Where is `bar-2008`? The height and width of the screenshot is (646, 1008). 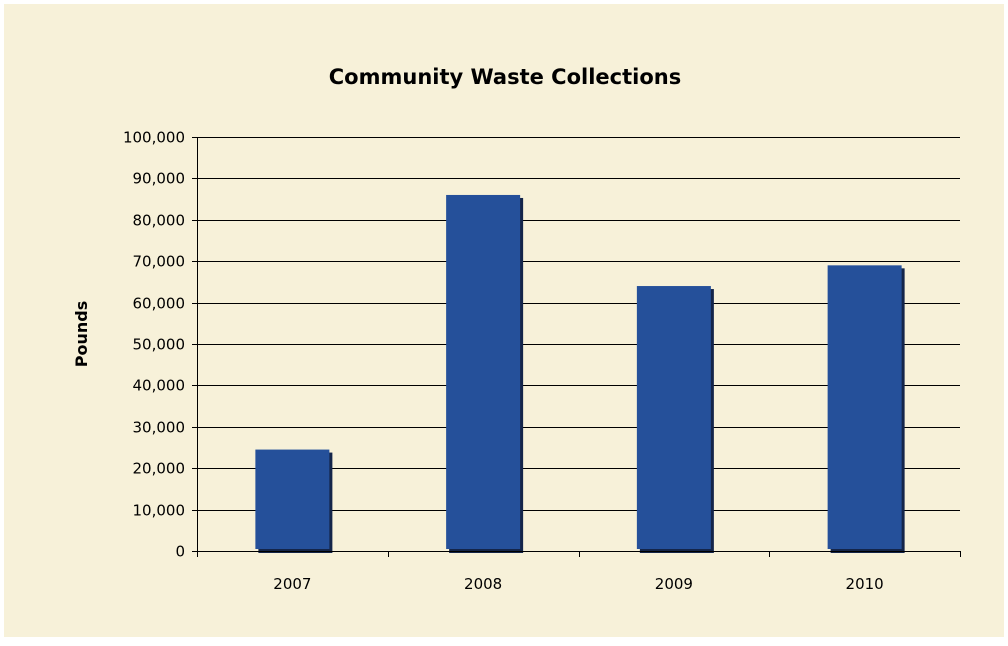
bar-2008 is located at coordinates (483, 371).